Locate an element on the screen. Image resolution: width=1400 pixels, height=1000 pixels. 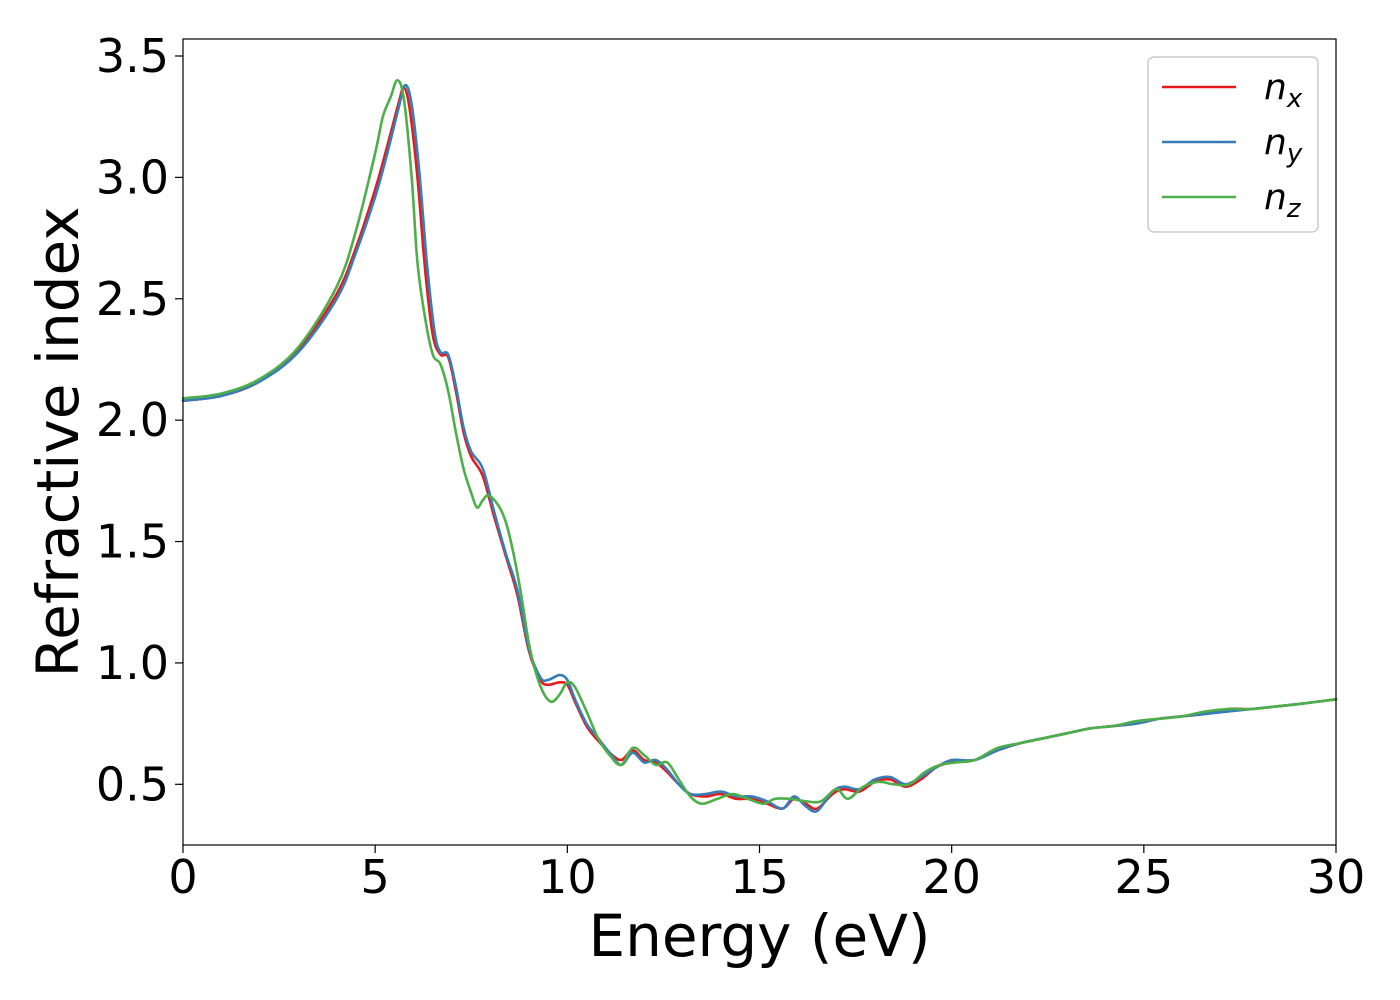
legend-box is located at coordinates (1233, 144).